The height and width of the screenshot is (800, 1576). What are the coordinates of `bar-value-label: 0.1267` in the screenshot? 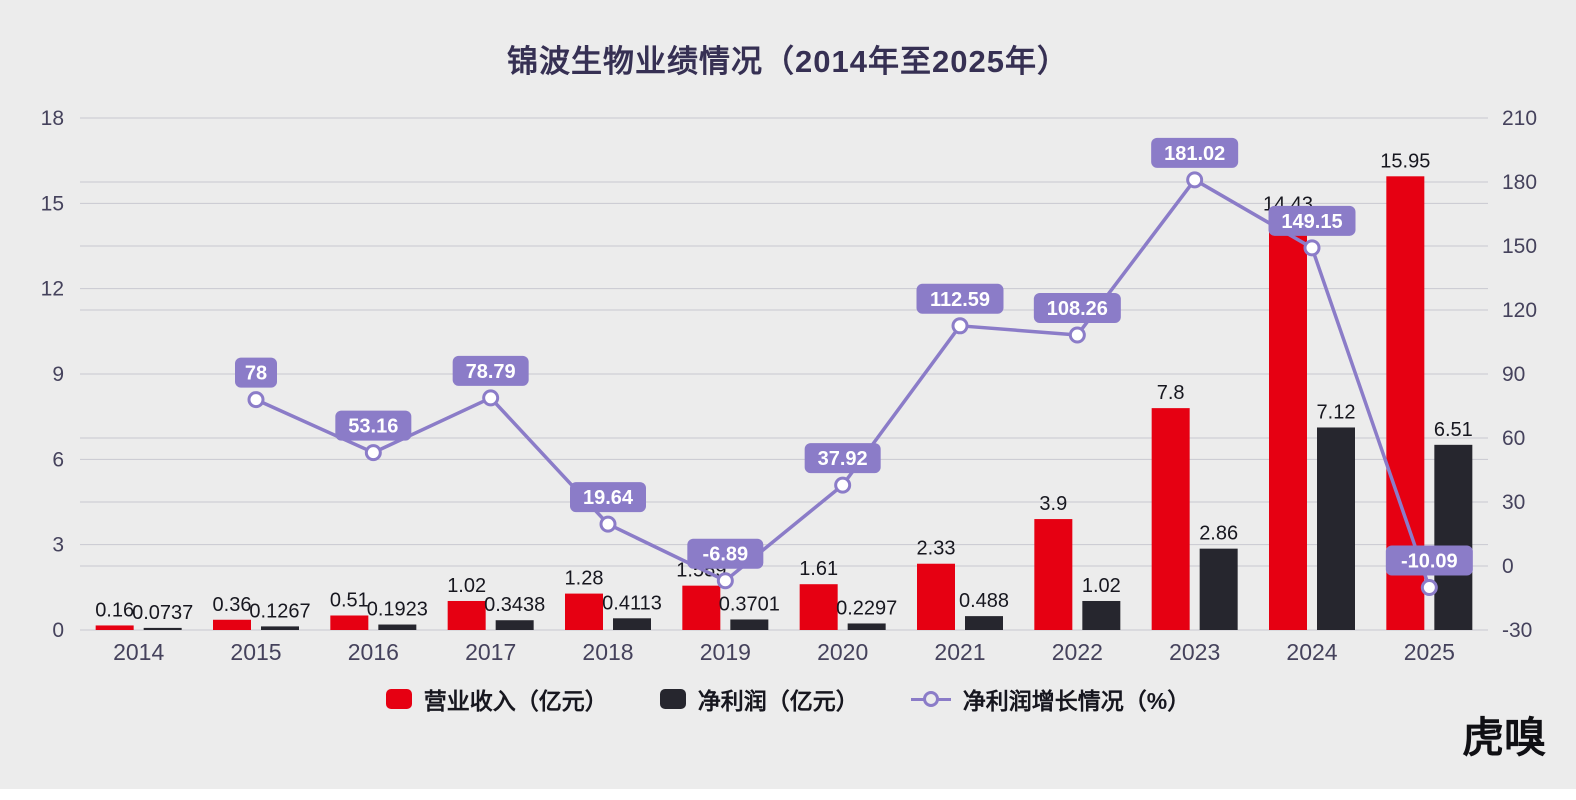 It's located at (279, 611).